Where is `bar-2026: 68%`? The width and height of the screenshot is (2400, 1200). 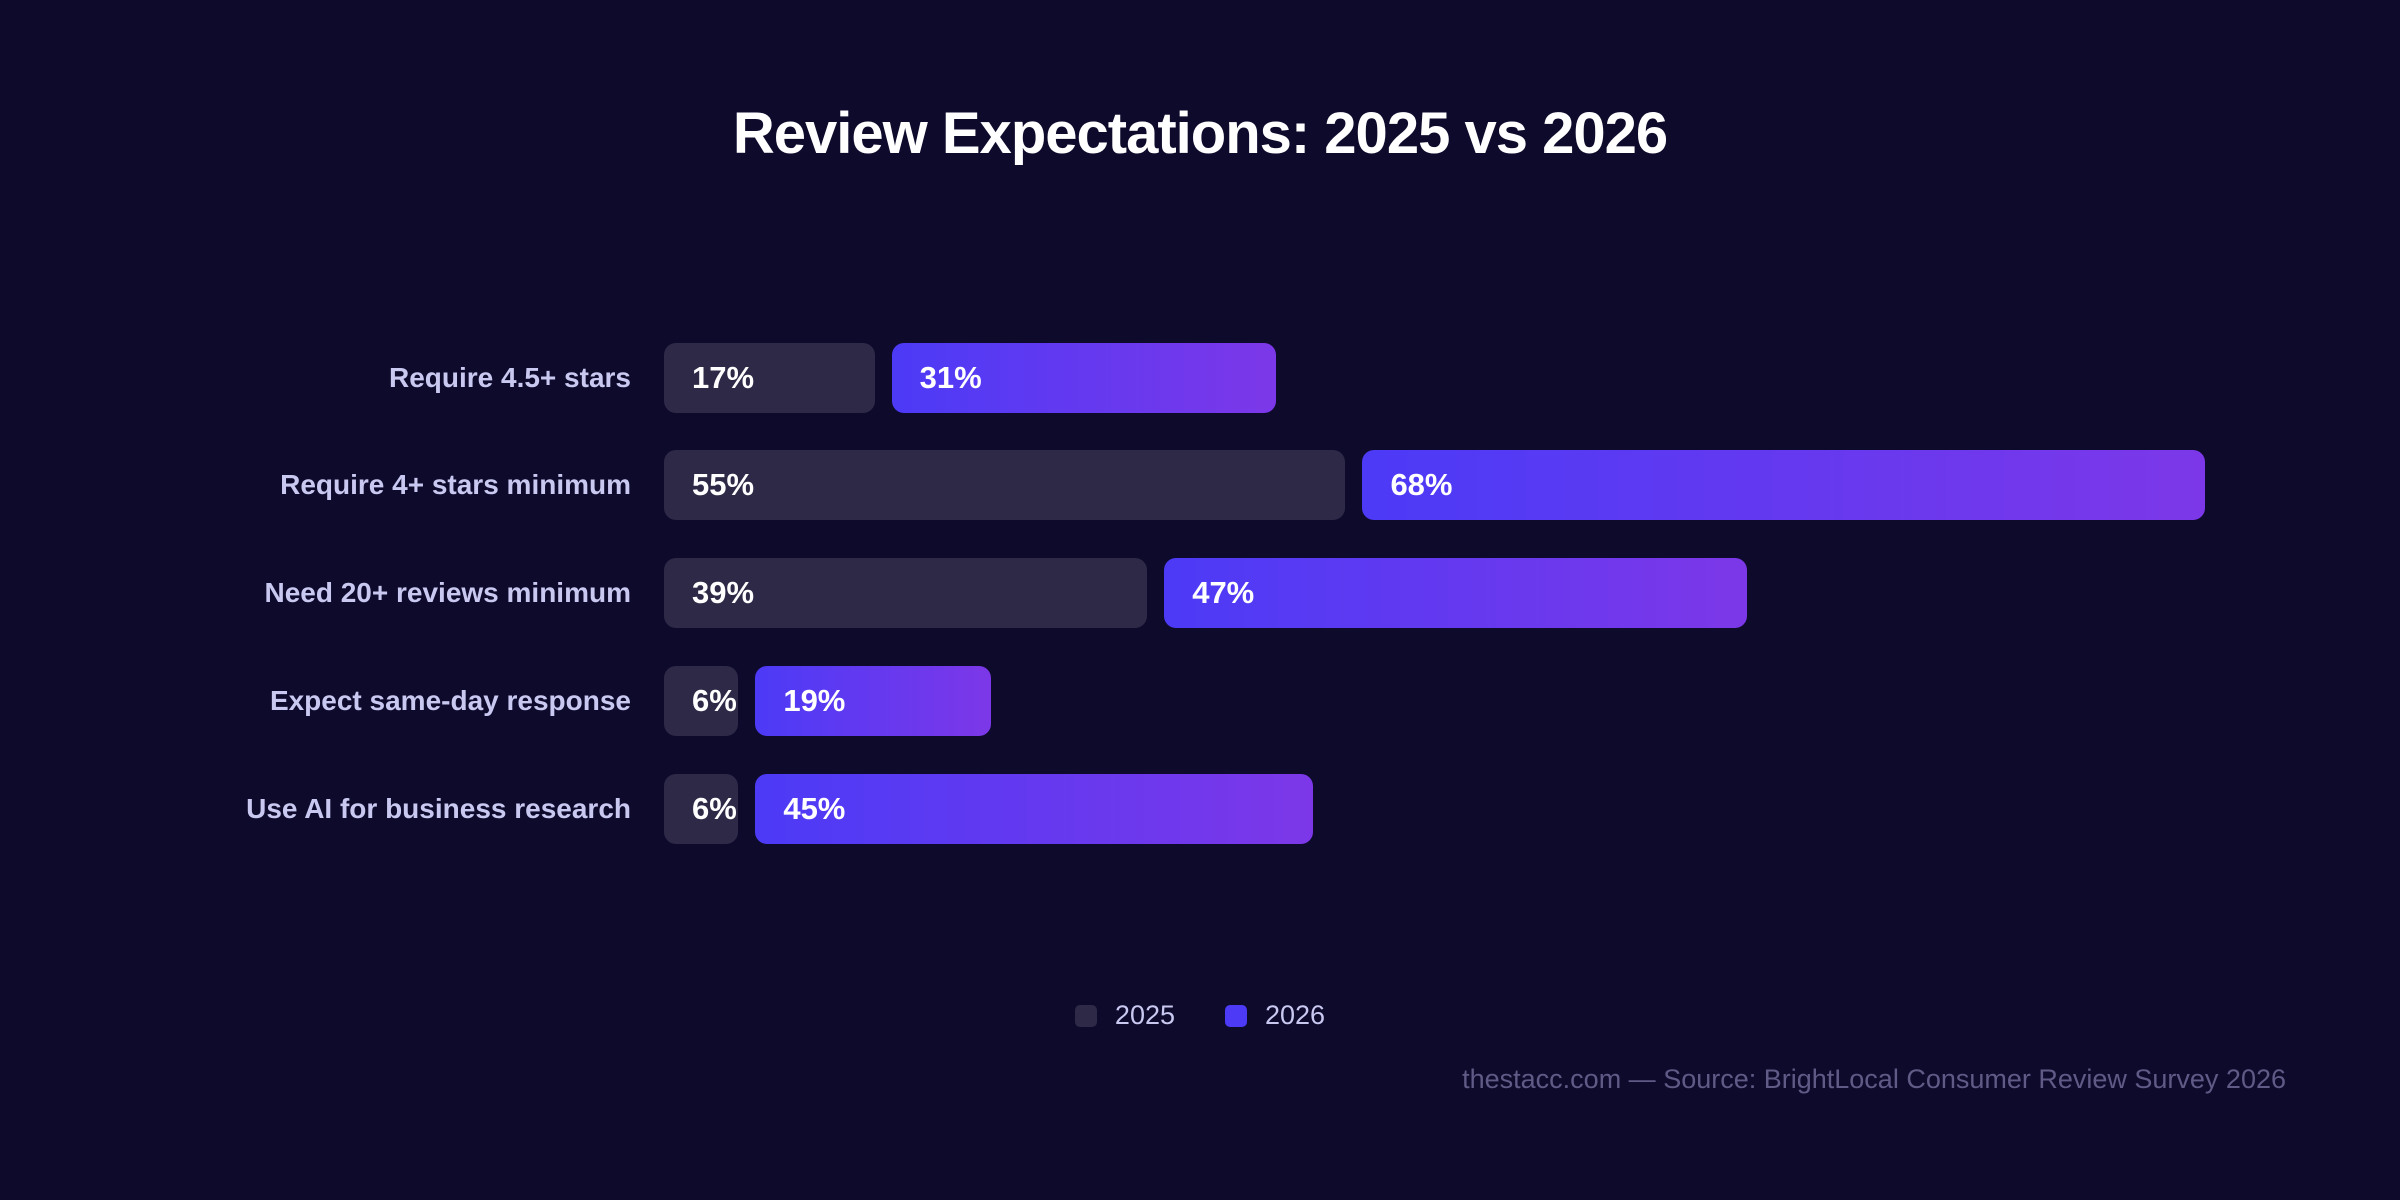
bar-2026: 68% is located at coordinates (1783, 485).